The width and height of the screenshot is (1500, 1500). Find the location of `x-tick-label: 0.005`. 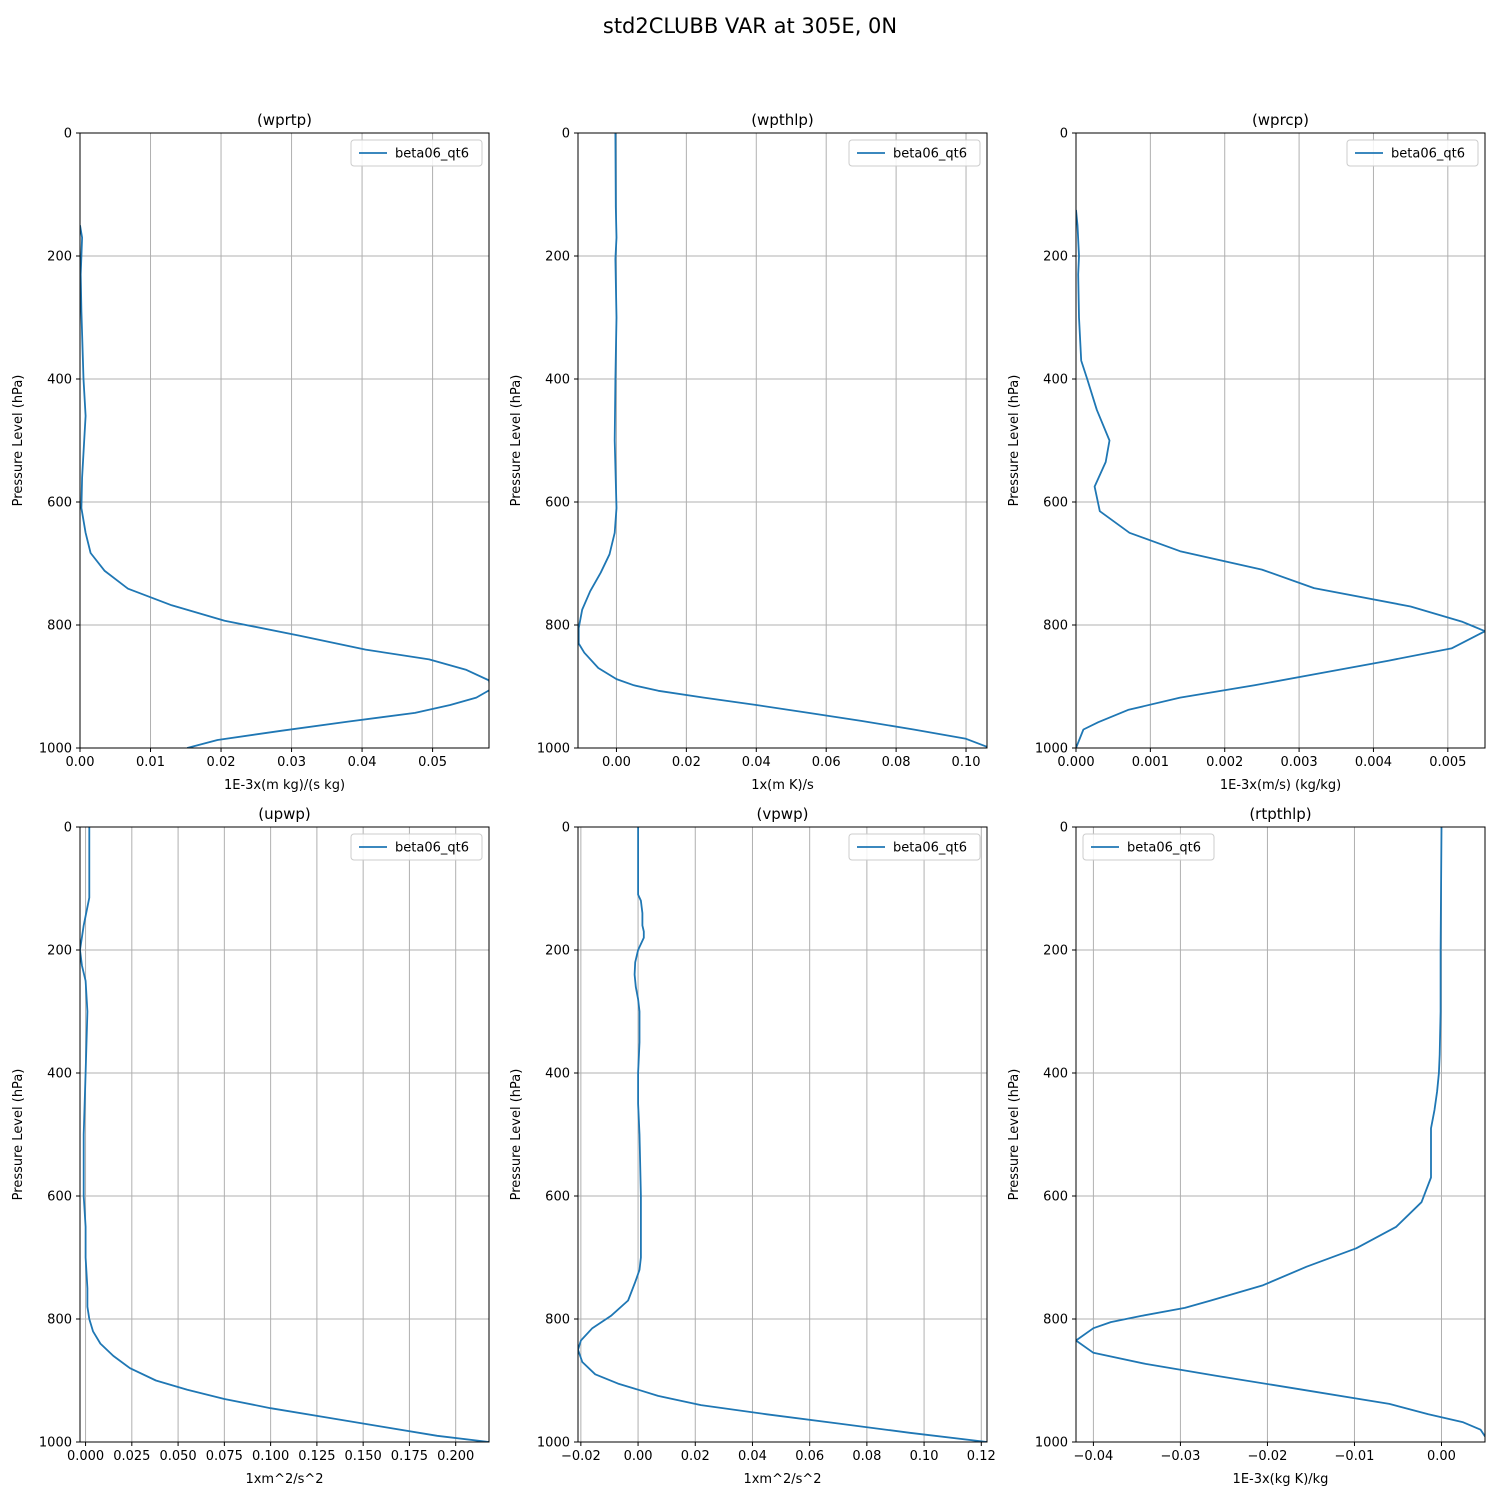

x-tick-label: 0.005 is located at coordinates (1447, 762).